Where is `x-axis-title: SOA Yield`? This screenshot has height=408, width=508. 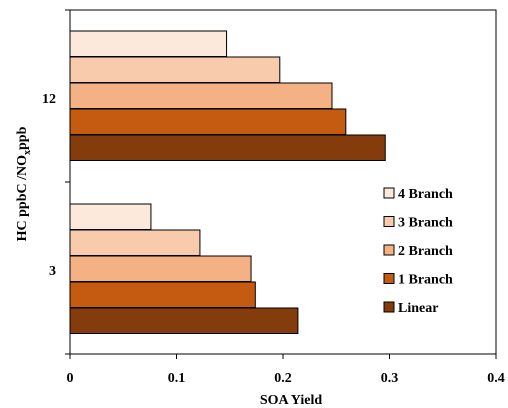 x-axis-title: SOA Yield is located at coordinates (291, 400).